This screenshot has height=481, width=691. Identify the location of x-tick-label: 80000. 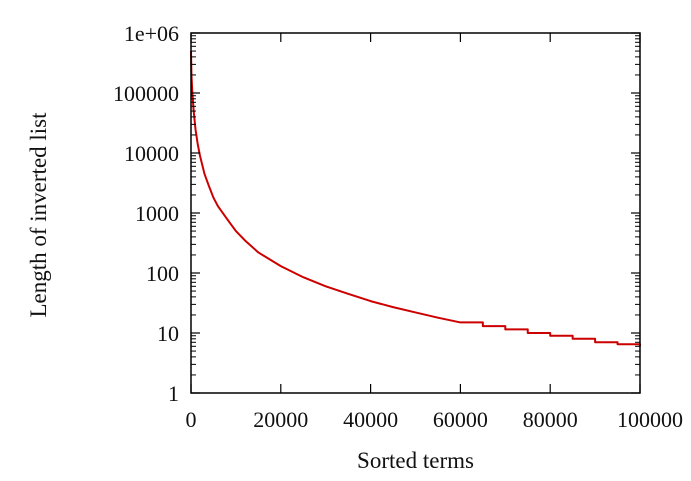
(550, 419).